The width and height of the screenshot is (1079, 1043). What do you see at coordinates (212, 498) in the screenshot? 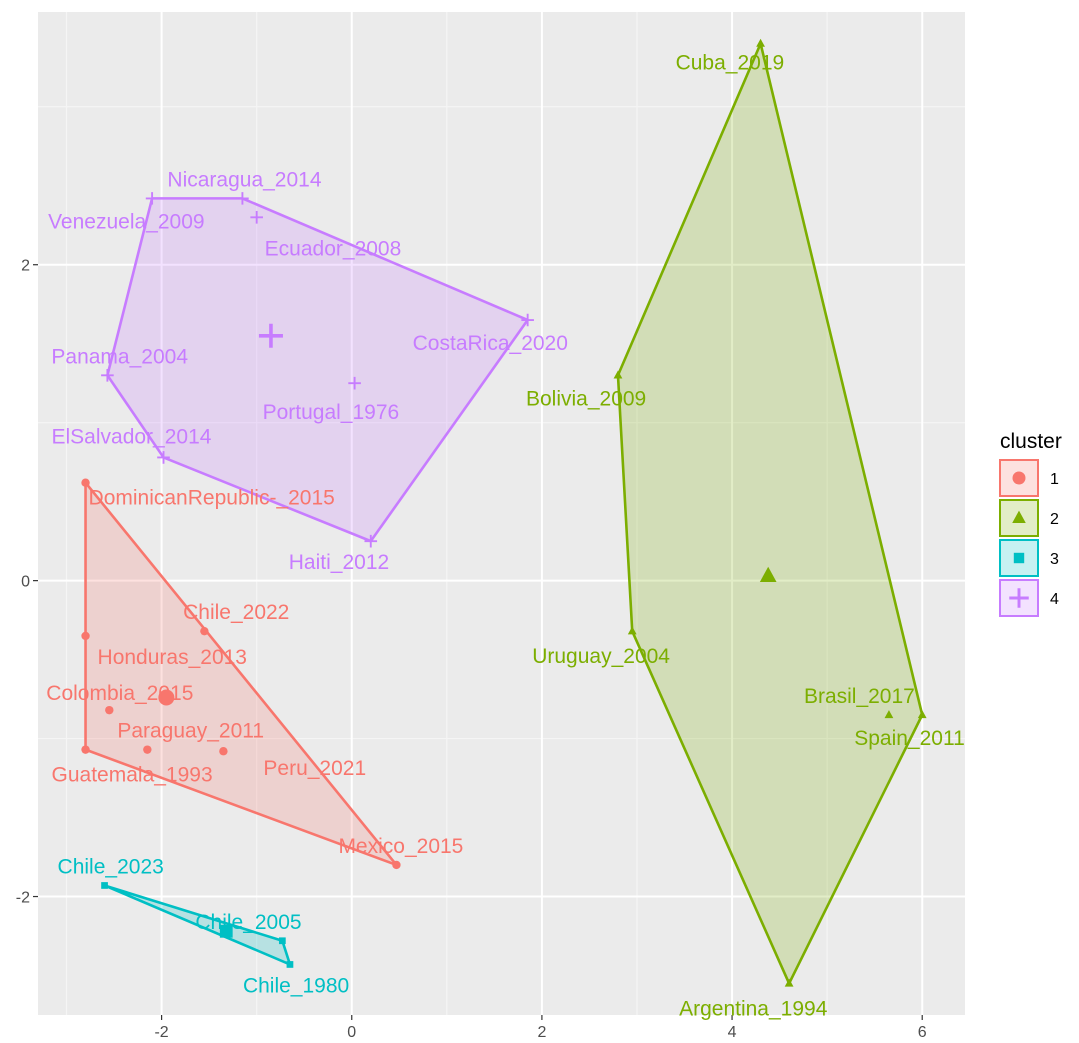
I see `point-label: DominicanRepublic-_2015` at bounding box center [212, 498].